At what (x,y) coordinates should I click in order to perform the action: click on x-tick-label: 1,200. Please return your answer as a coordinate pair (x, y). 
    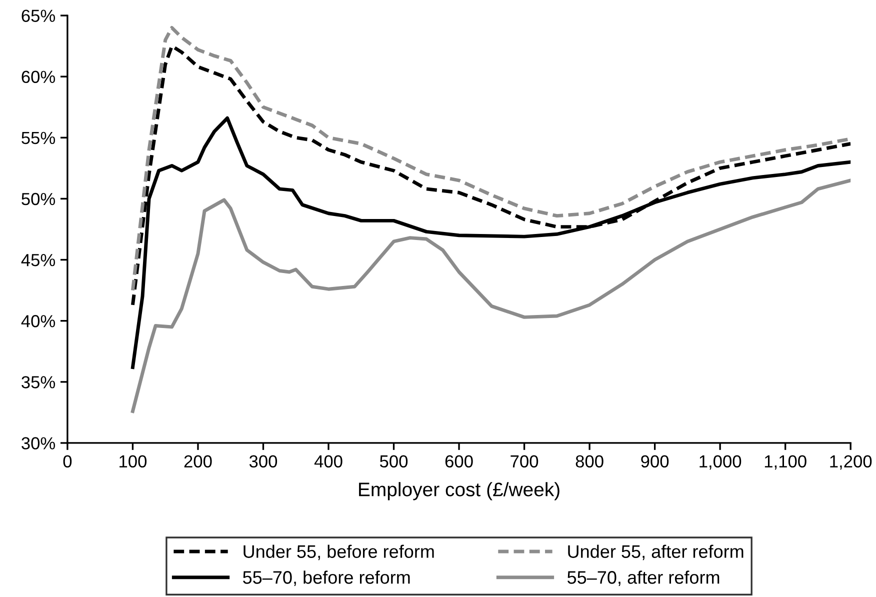
    Looking at the image, I should click on (851, 462).